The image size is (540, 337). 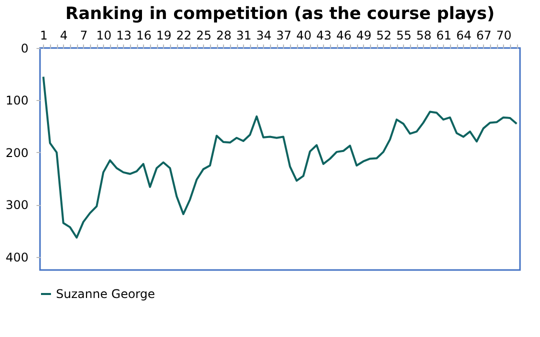 I want to click on x-tick-label: 55, so click(x=404, y=35).